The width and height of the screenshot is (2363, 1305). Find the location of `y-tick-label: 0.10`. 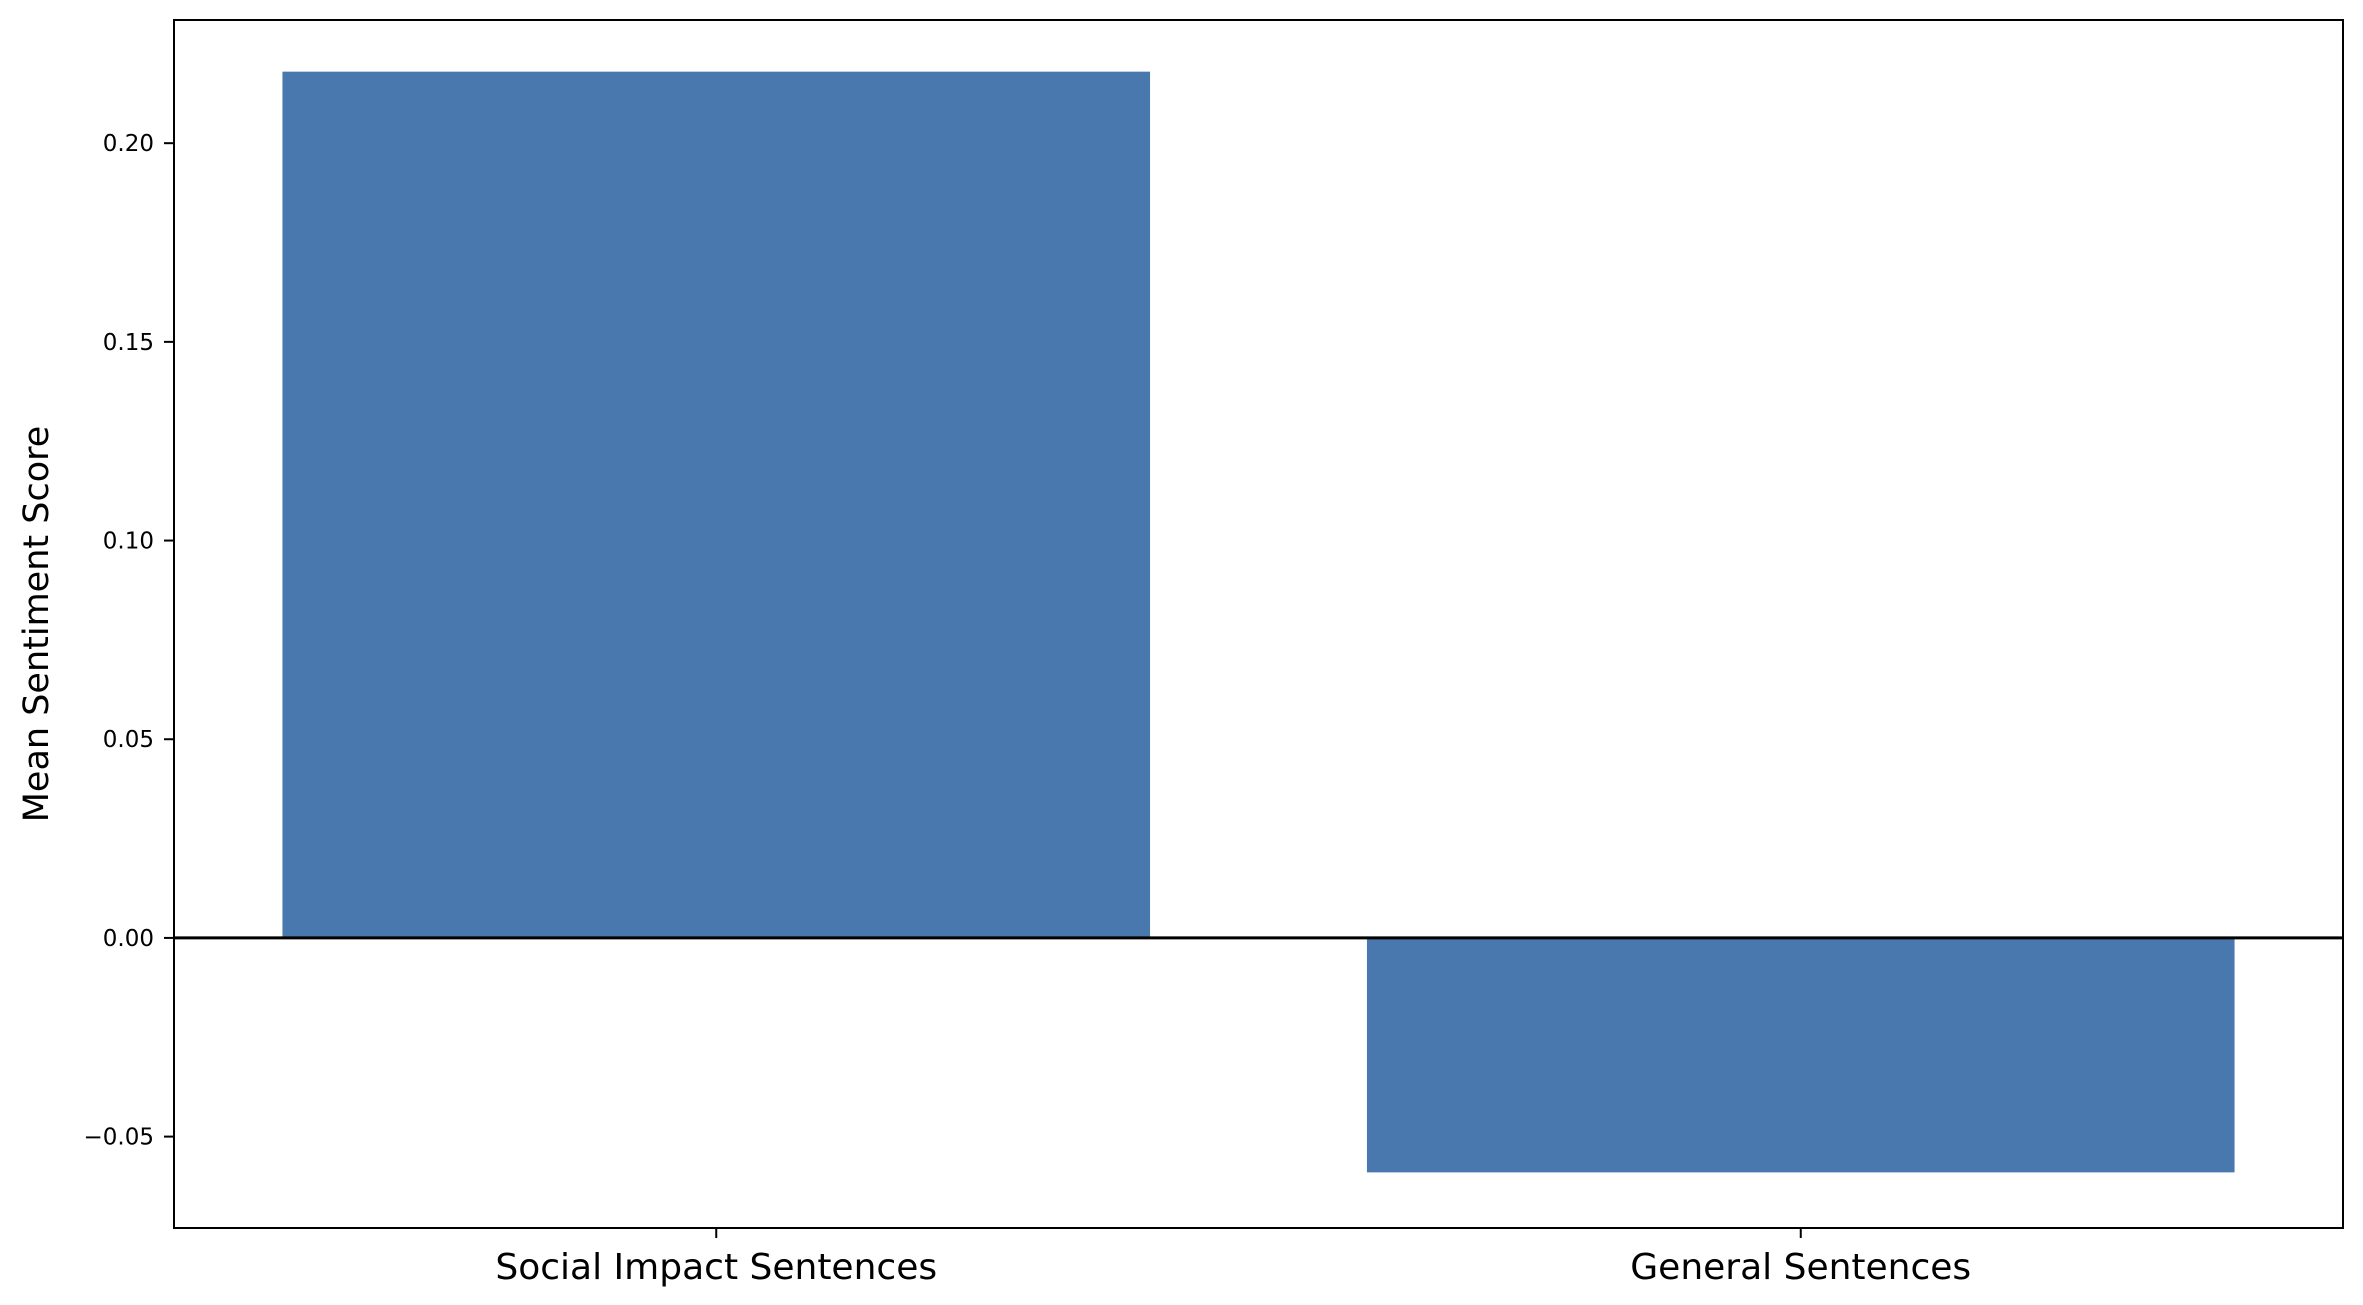

y-tick-label: 0.10 is located at coordinates (128, 542).